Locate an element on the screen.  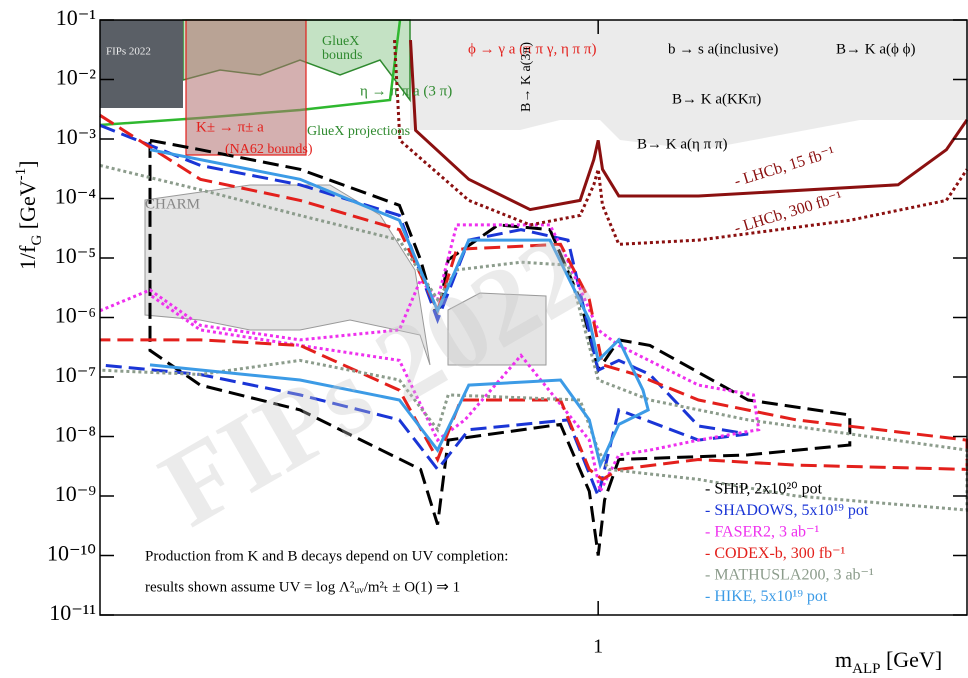
y-tick-label: 10⁻⁴ is located at coordinates (76, 196).